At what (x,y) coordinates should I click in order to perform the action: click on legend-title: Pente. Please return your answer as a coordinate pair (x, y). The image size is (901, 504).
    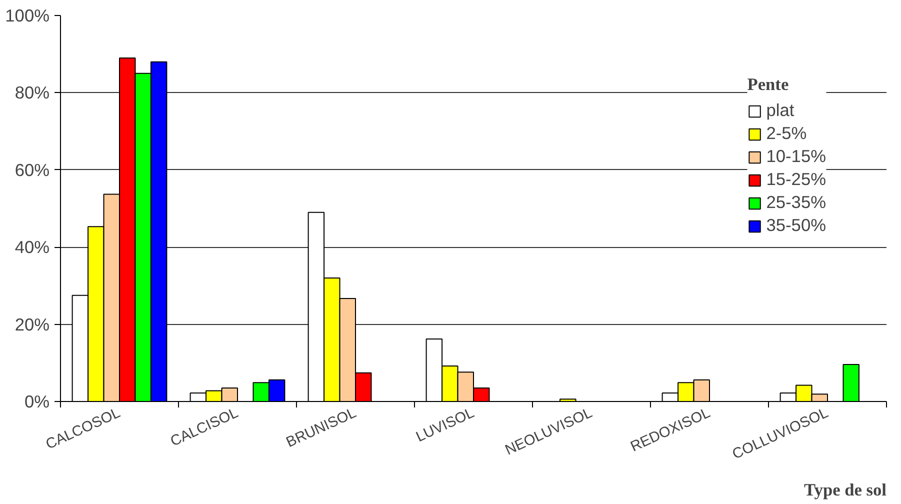
    Looking at the image, I should click on (768, 85).